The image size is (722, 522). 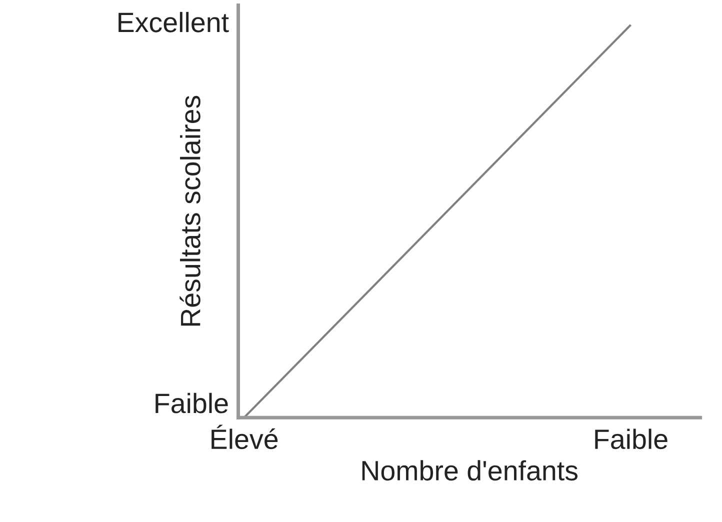 I want to click on x-axis-title: Nombre d'enfants, so click(x=470, y=470).